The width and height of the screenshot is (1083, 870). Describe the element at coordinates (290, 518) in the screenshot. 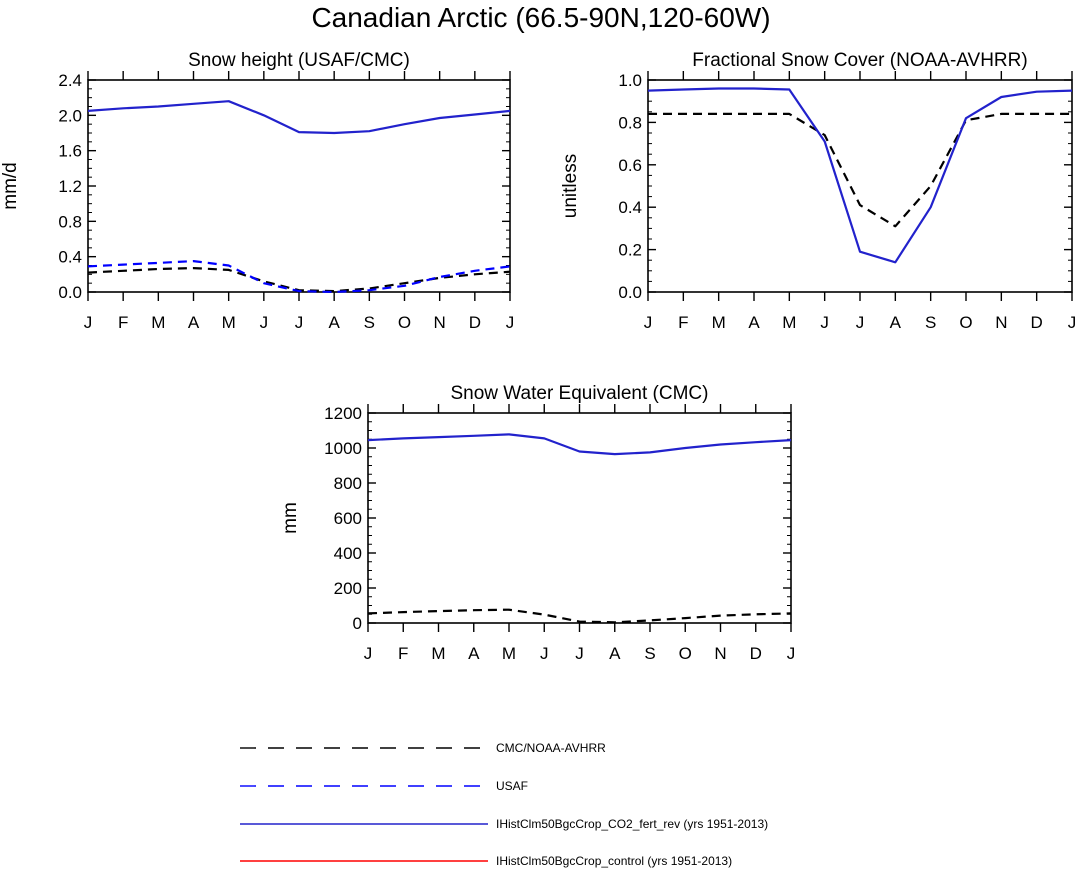

I see `y-axis-label: mm` at that location.